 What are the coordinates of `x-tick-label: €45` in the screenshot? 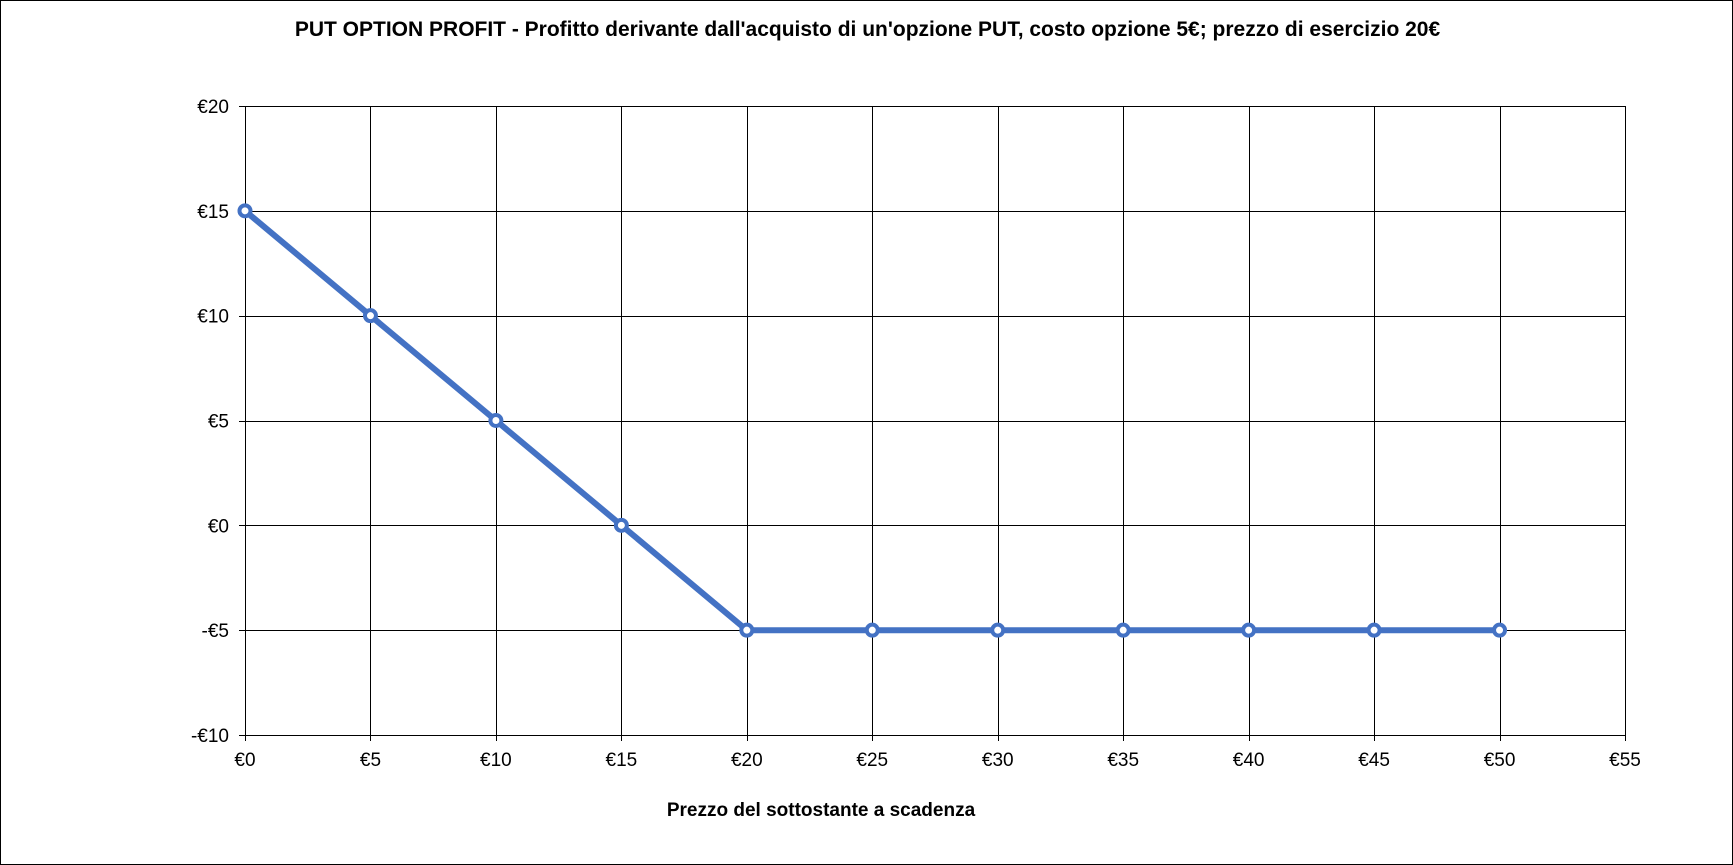 It's located at (1374, 760).